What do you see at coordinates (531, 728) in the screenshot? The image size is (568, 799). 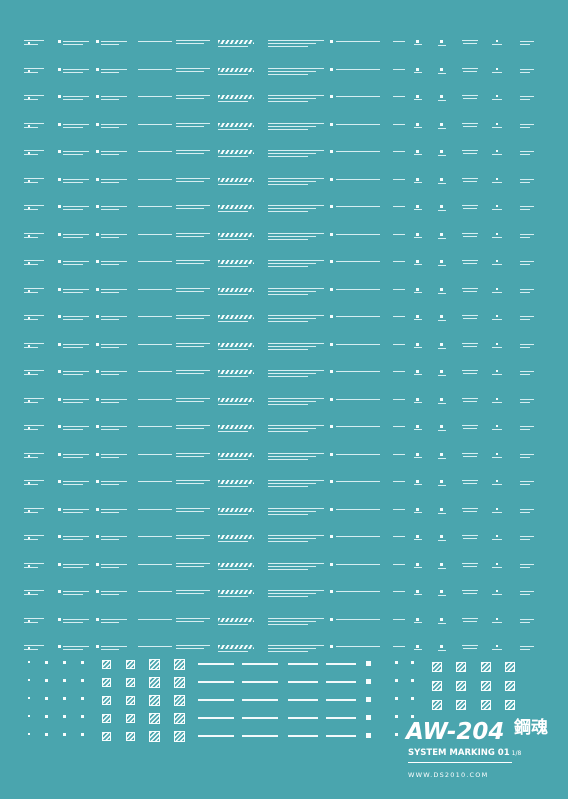 I see `brand-kanji: 鋼魂` at bounding box center [531, 728].